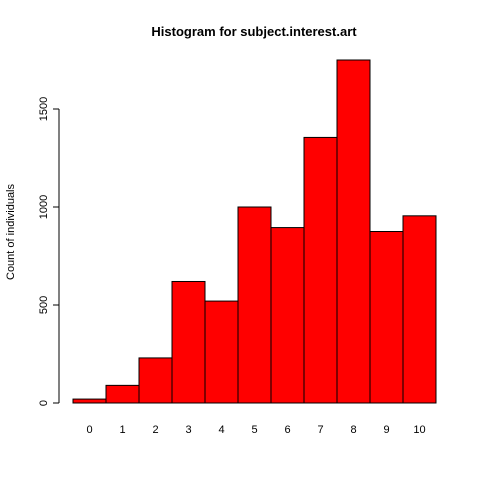  Describe the element at coordinates (44, 403) in the screenshot. I see `y-tick-label-0: 0` at that location.